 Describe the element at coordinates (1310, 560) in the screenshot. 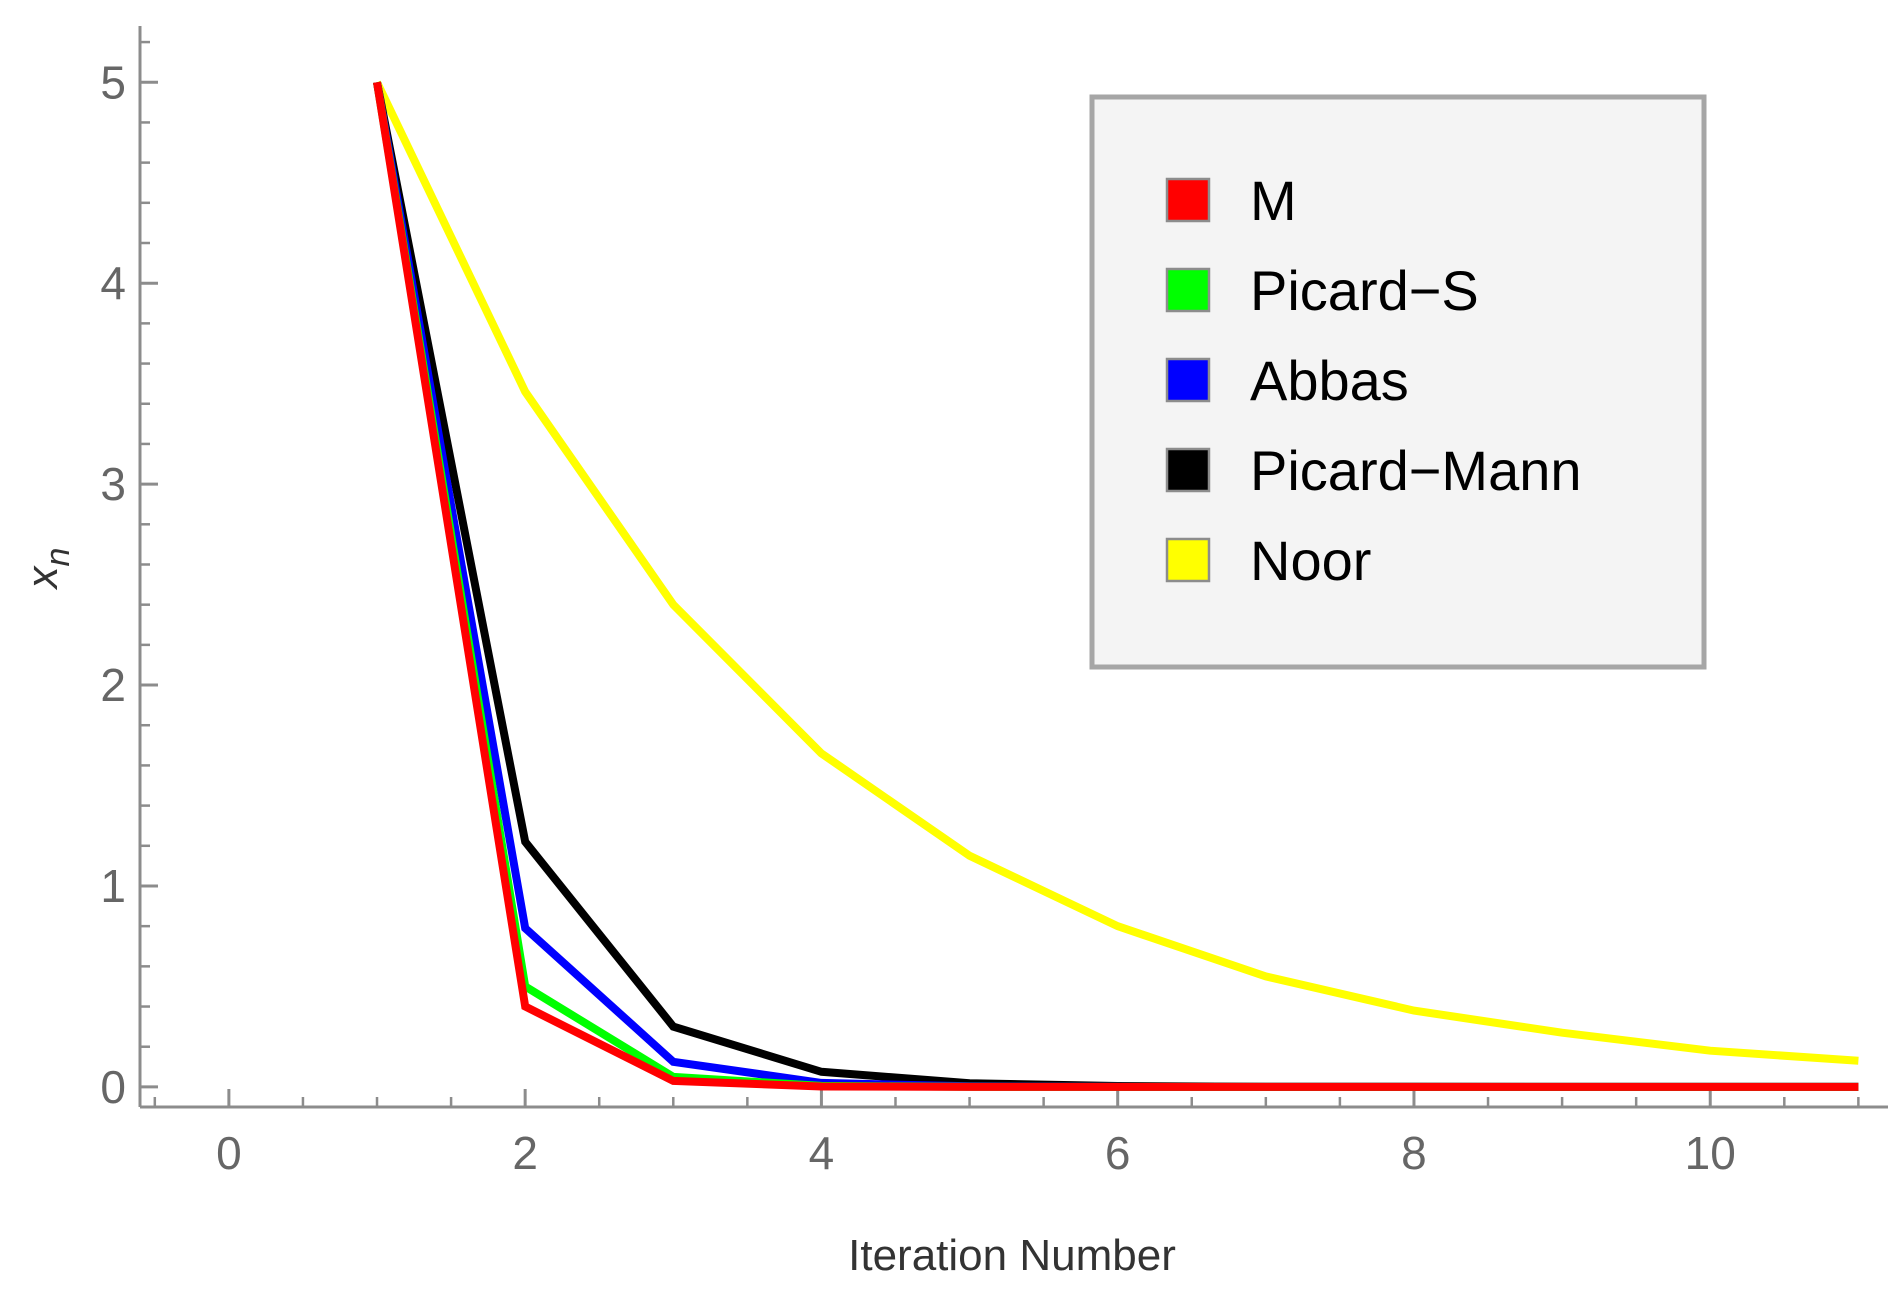

I see `legend-label-noor: Noor` at that location.